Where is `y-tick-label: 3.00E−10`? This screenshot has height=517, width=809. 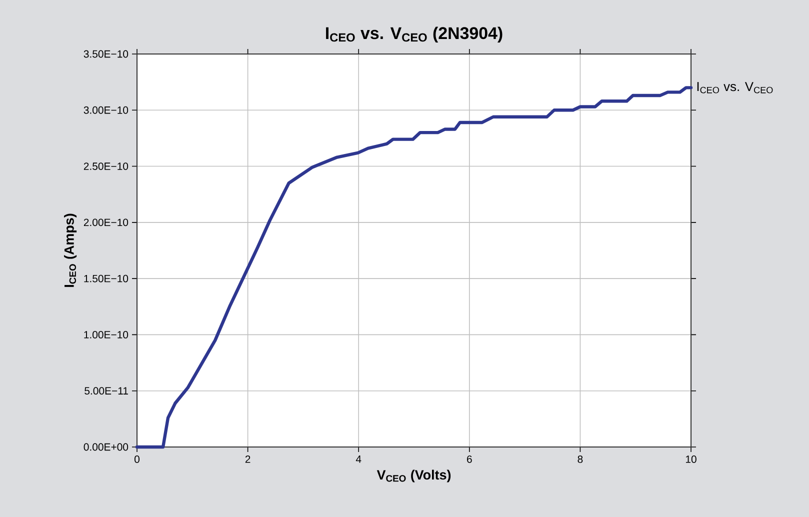 y-tick-label: 3.00E−10 is located at coordinates (106, 110).